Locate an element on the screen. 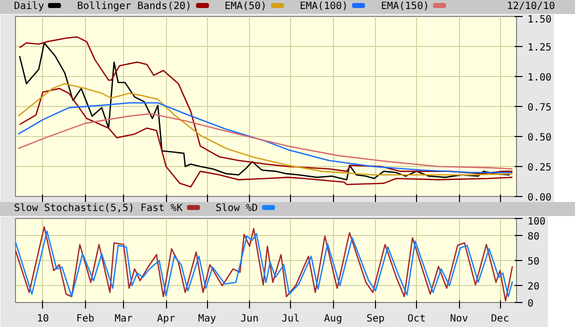  x-tick-label: Apr is located at coordinates (166, 319).